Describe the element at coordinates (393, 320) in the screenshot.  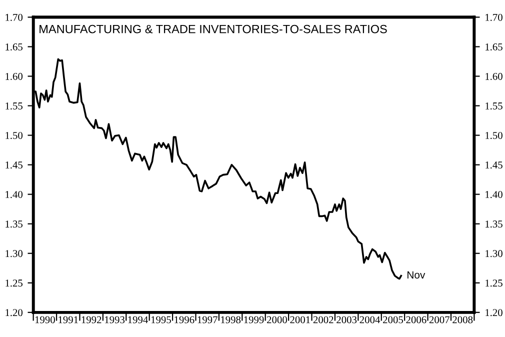
I see `x-tick-label: 2005` at that location.